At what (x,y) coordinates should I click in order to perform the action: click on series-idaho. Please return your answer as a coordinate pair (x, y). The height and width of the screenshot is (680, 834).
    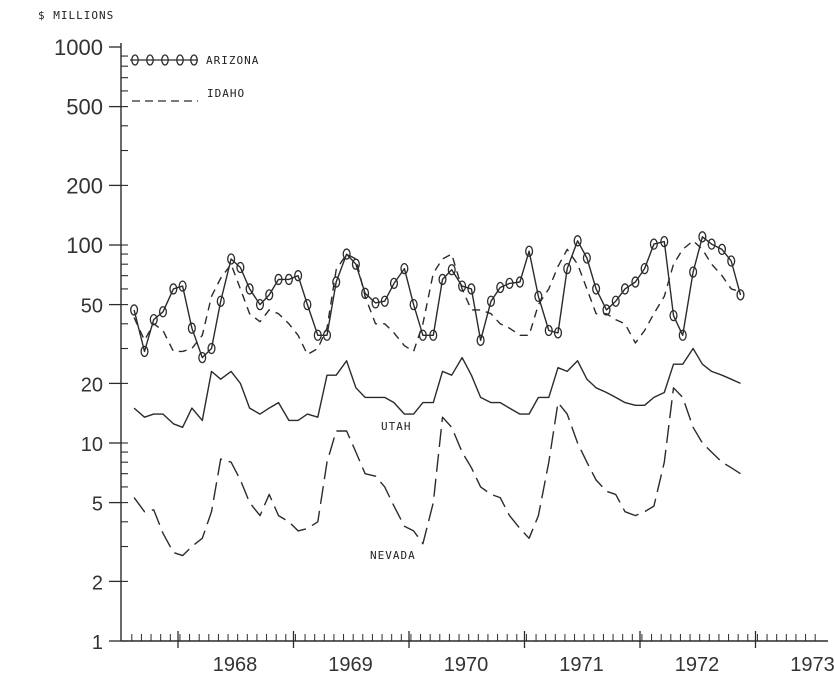
    Looking at the image, I should click on (437, 298).